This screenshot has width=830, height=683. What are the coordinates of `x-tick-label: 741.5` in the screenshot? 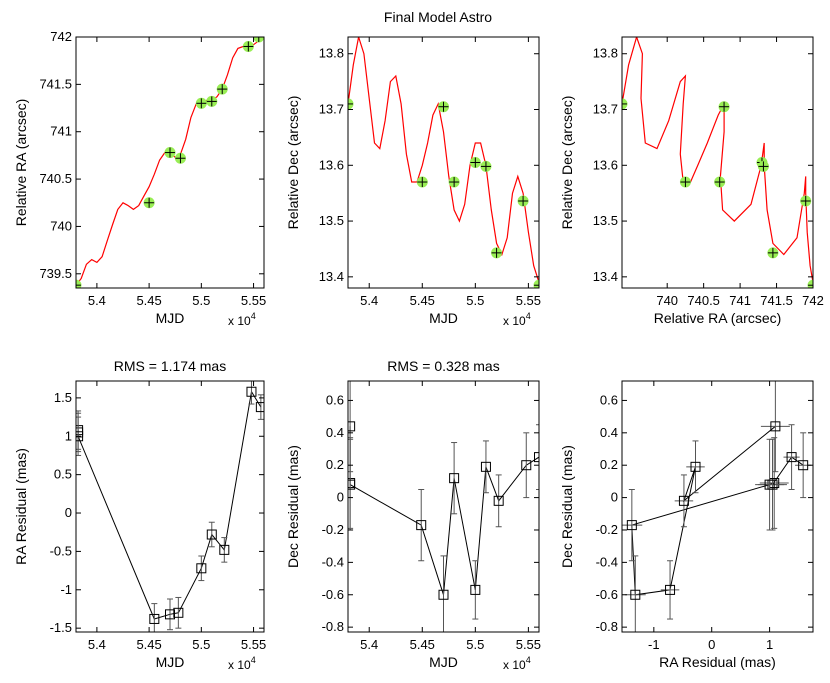 It's located at (776, 300).